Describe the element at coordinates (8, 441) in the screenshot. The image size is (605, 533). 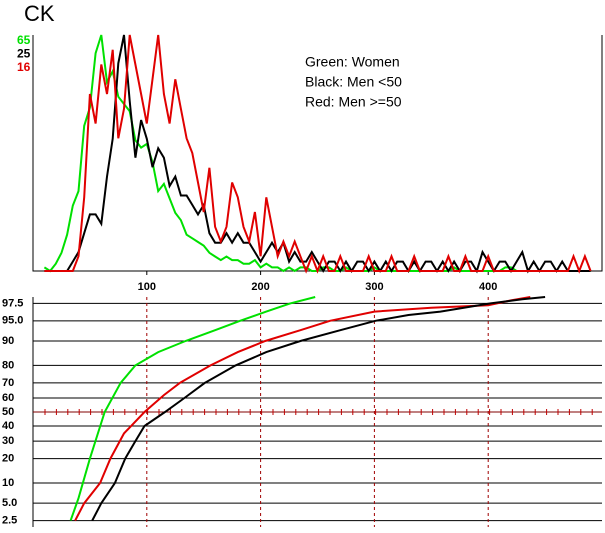
I see `y-tick-label: 30` at that location.